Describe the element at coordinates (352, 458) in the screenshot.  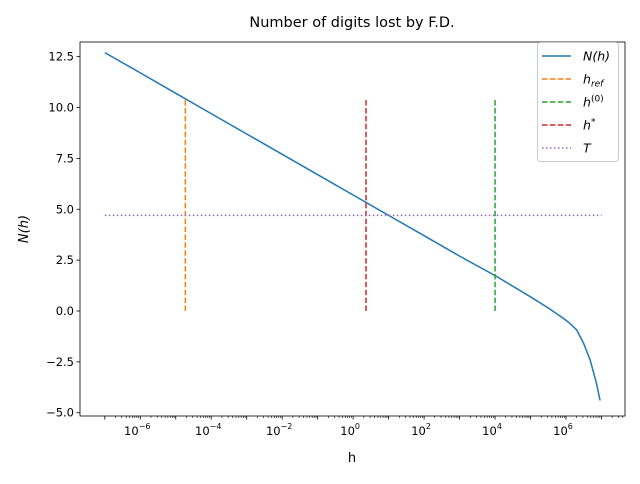
I see `x-axis-label: h` at that location.